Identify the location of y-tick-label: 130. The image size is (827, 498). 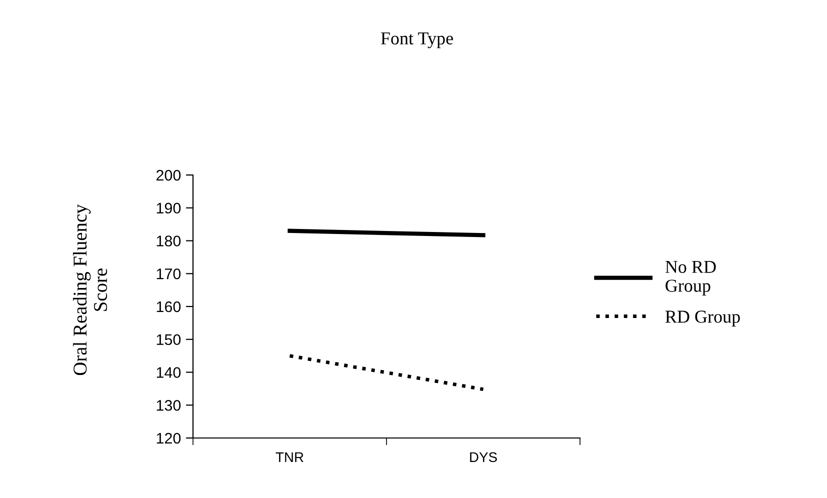
(168, 405).